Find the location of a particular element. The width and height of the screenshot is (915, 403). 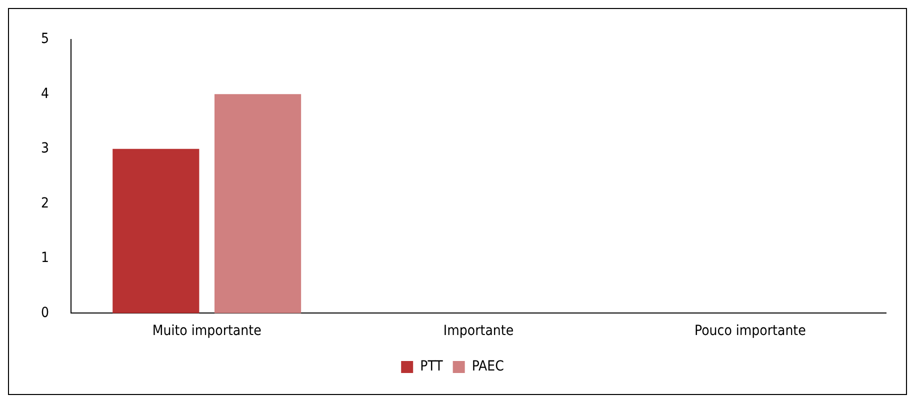

x-tick-label: Pouco importante is located at coordinates (750, 331).